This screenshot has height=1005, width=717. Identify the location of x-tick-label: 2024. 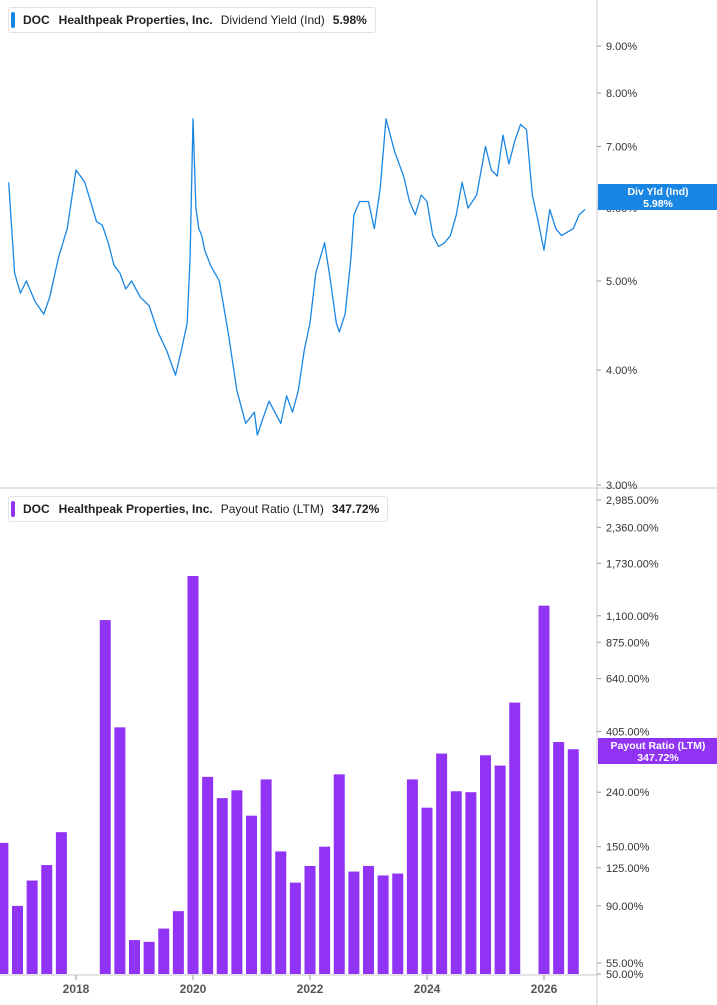
(427, 989).